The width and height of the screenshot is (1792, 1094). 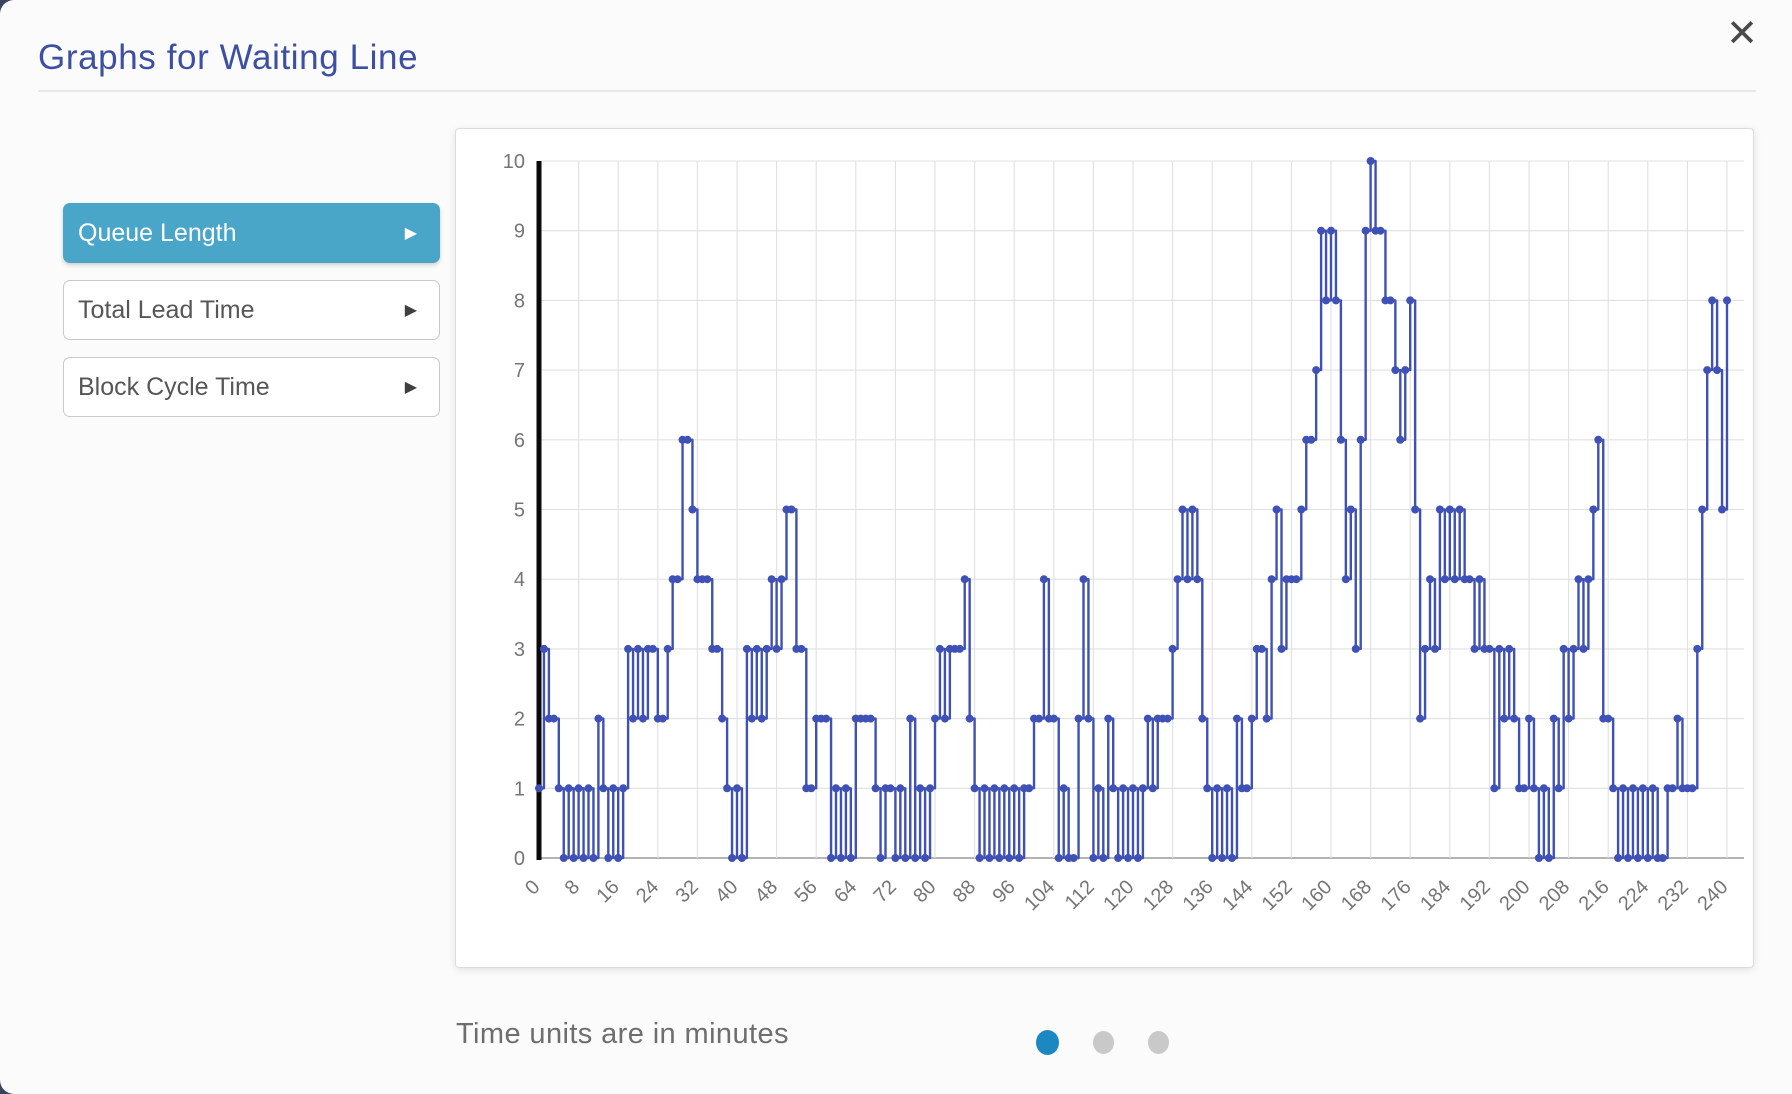 I want to click on sidebar-item-label: Block Cycle Time, so click(x=174, y=386).